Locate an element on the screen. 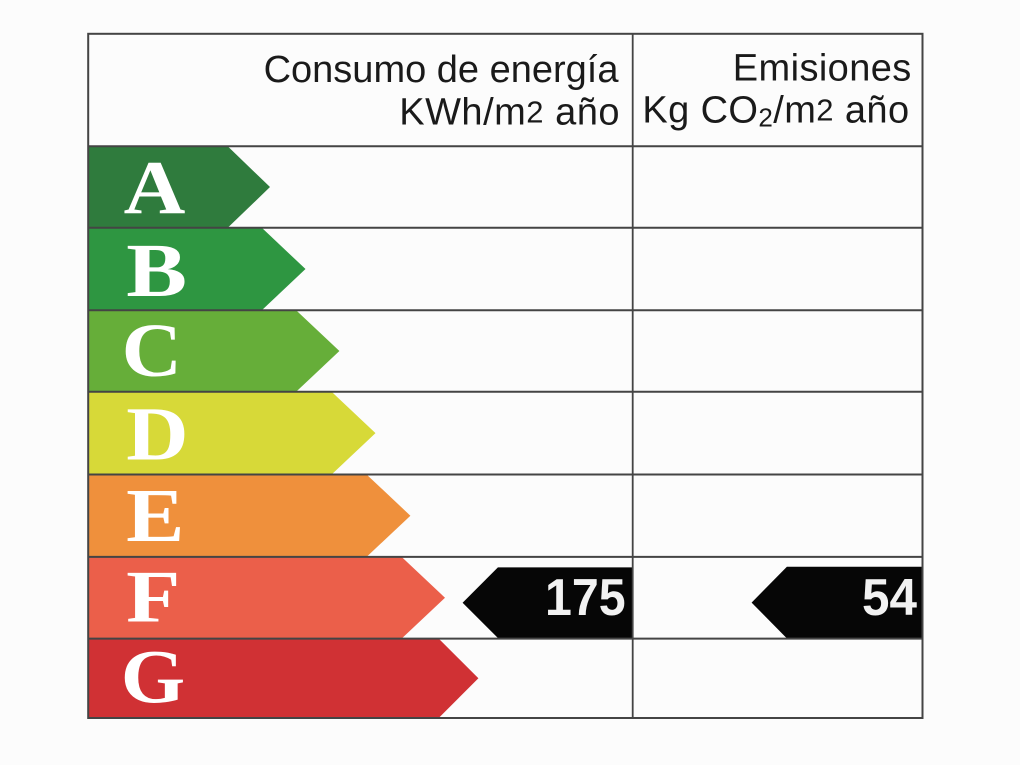  svg-text: KWh/m2 año is located at coordinates (509, 112).